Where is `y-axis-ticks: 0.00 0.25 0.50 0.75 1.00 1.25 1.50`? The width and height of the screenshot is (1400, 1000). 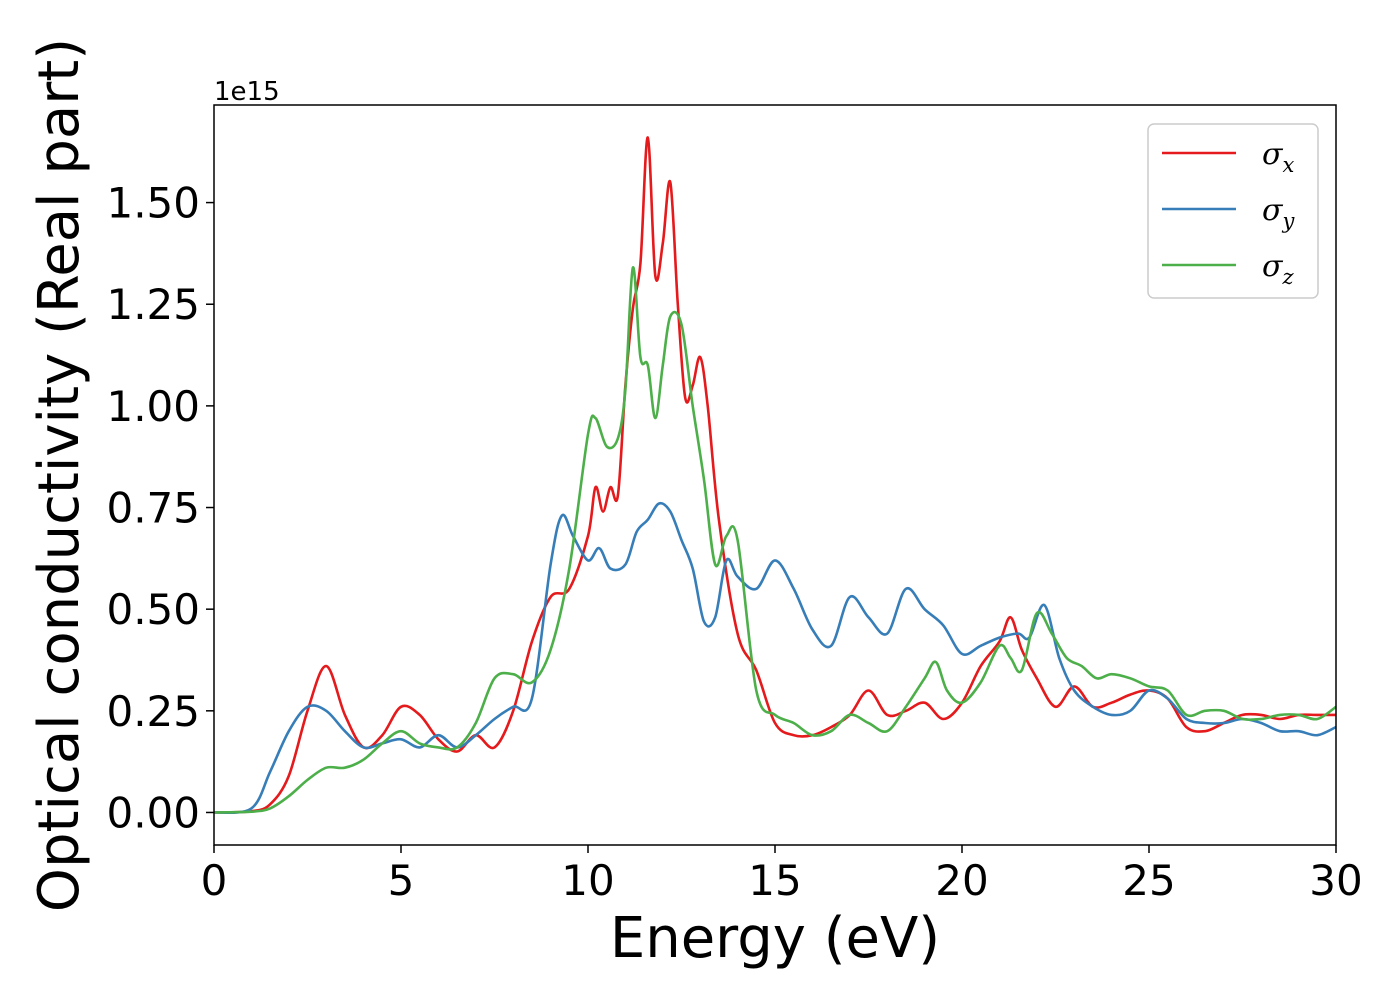
y-axis-ticks: 0.00 0.25 0.50 0.75 1.00 1.25 1.50 is located at coordinates (160, 508).